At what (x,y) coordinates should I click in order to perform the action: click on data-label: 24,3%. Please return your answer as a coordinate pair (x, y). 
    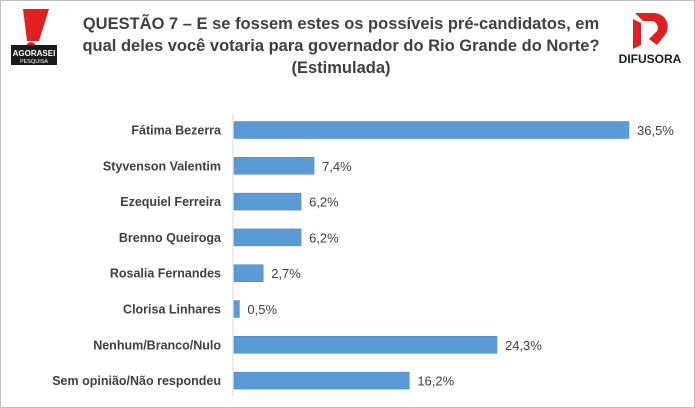
    Looking at the image, I should click on (523, 345).